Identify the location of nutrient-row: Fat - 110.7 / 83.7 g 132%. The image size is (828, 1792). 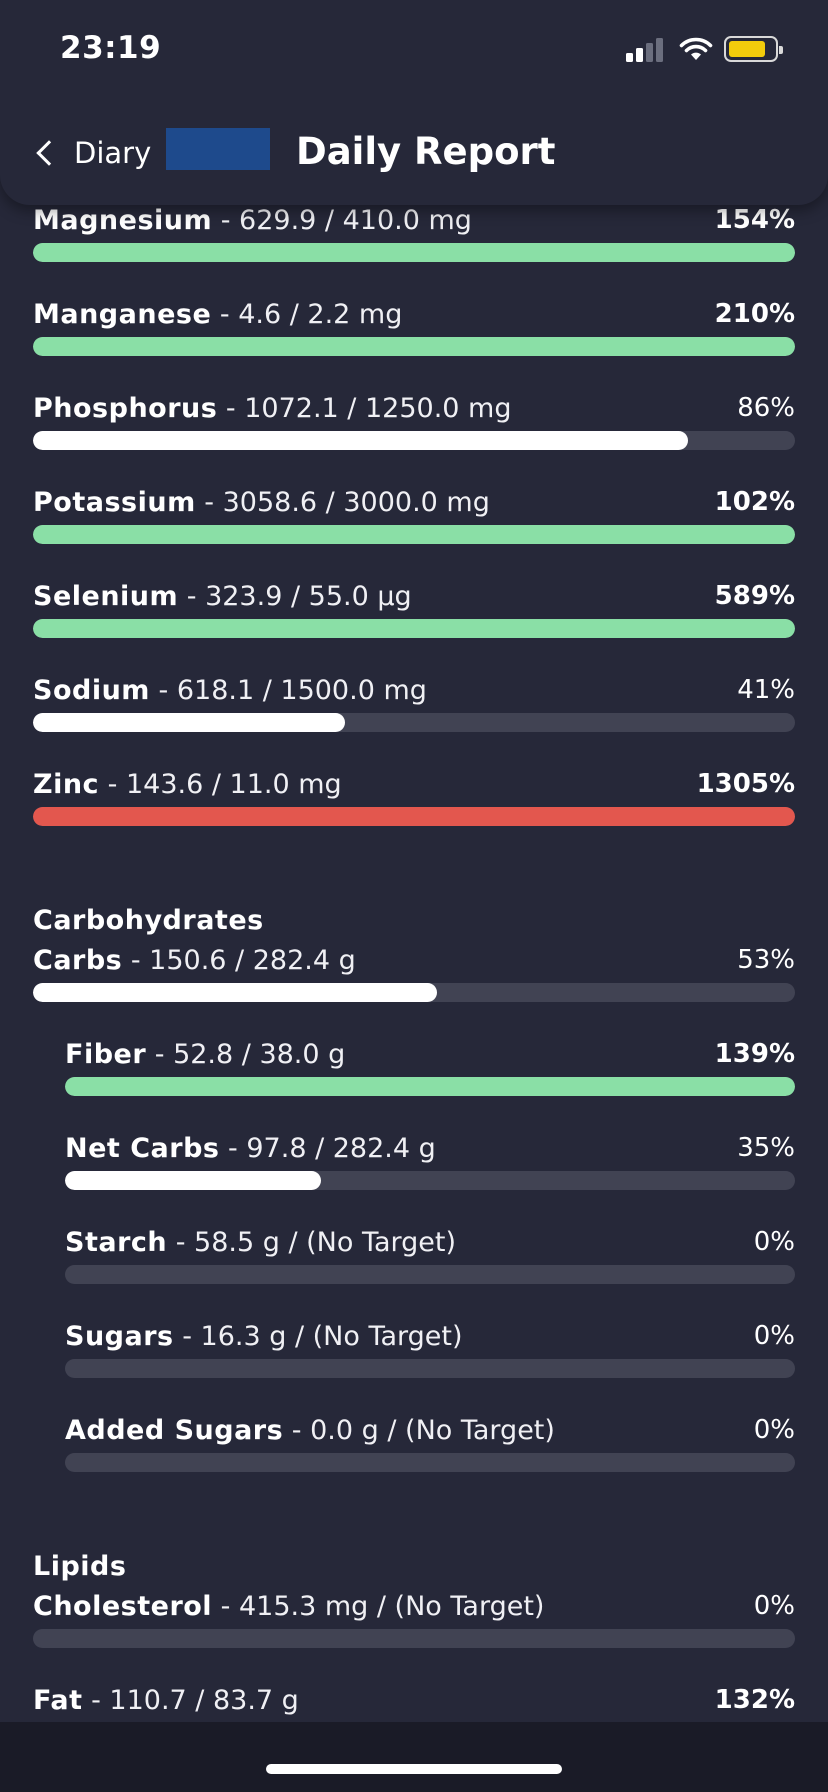
(414, 1703).